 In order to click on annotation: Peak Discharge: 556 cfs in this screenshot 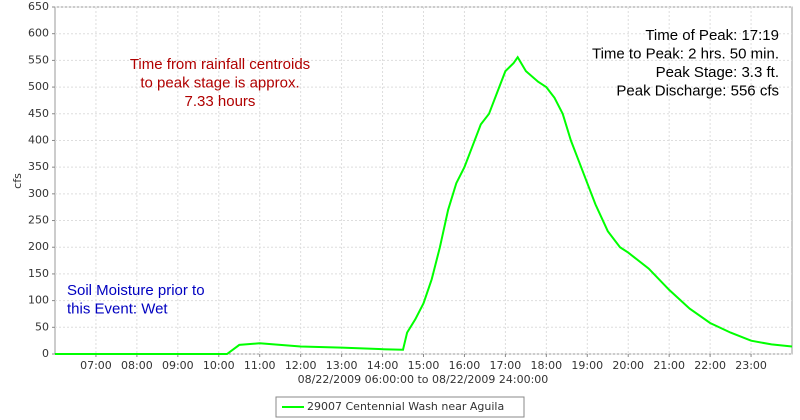, I will do `click(697, 90)`.